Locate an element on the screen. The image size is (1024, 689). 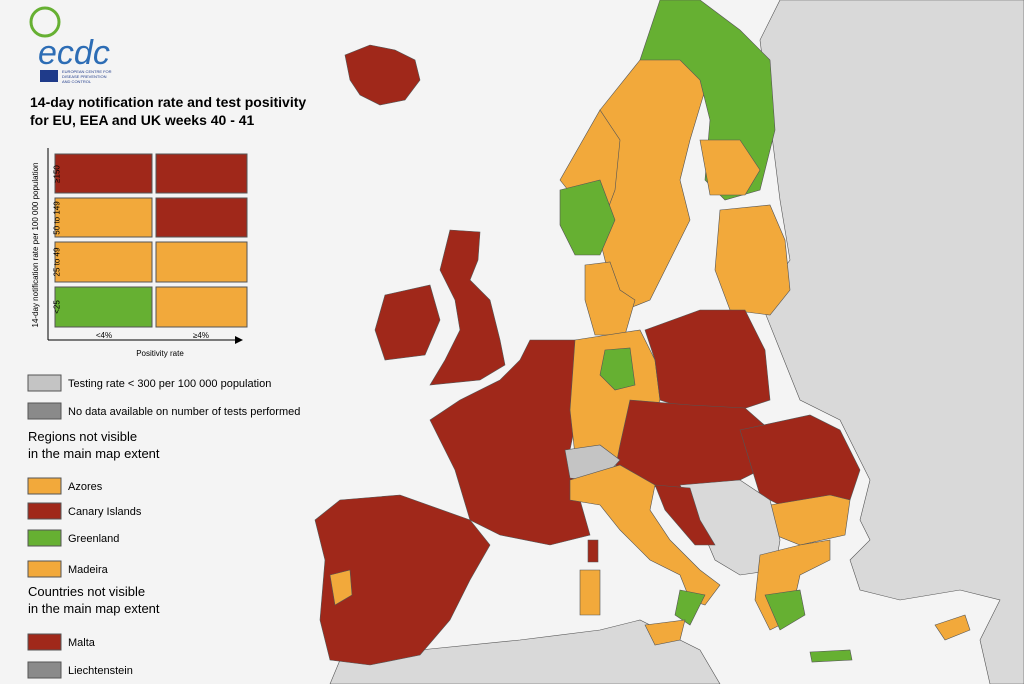
legend-label: Canary Islands is located at coordinates (105, 512).